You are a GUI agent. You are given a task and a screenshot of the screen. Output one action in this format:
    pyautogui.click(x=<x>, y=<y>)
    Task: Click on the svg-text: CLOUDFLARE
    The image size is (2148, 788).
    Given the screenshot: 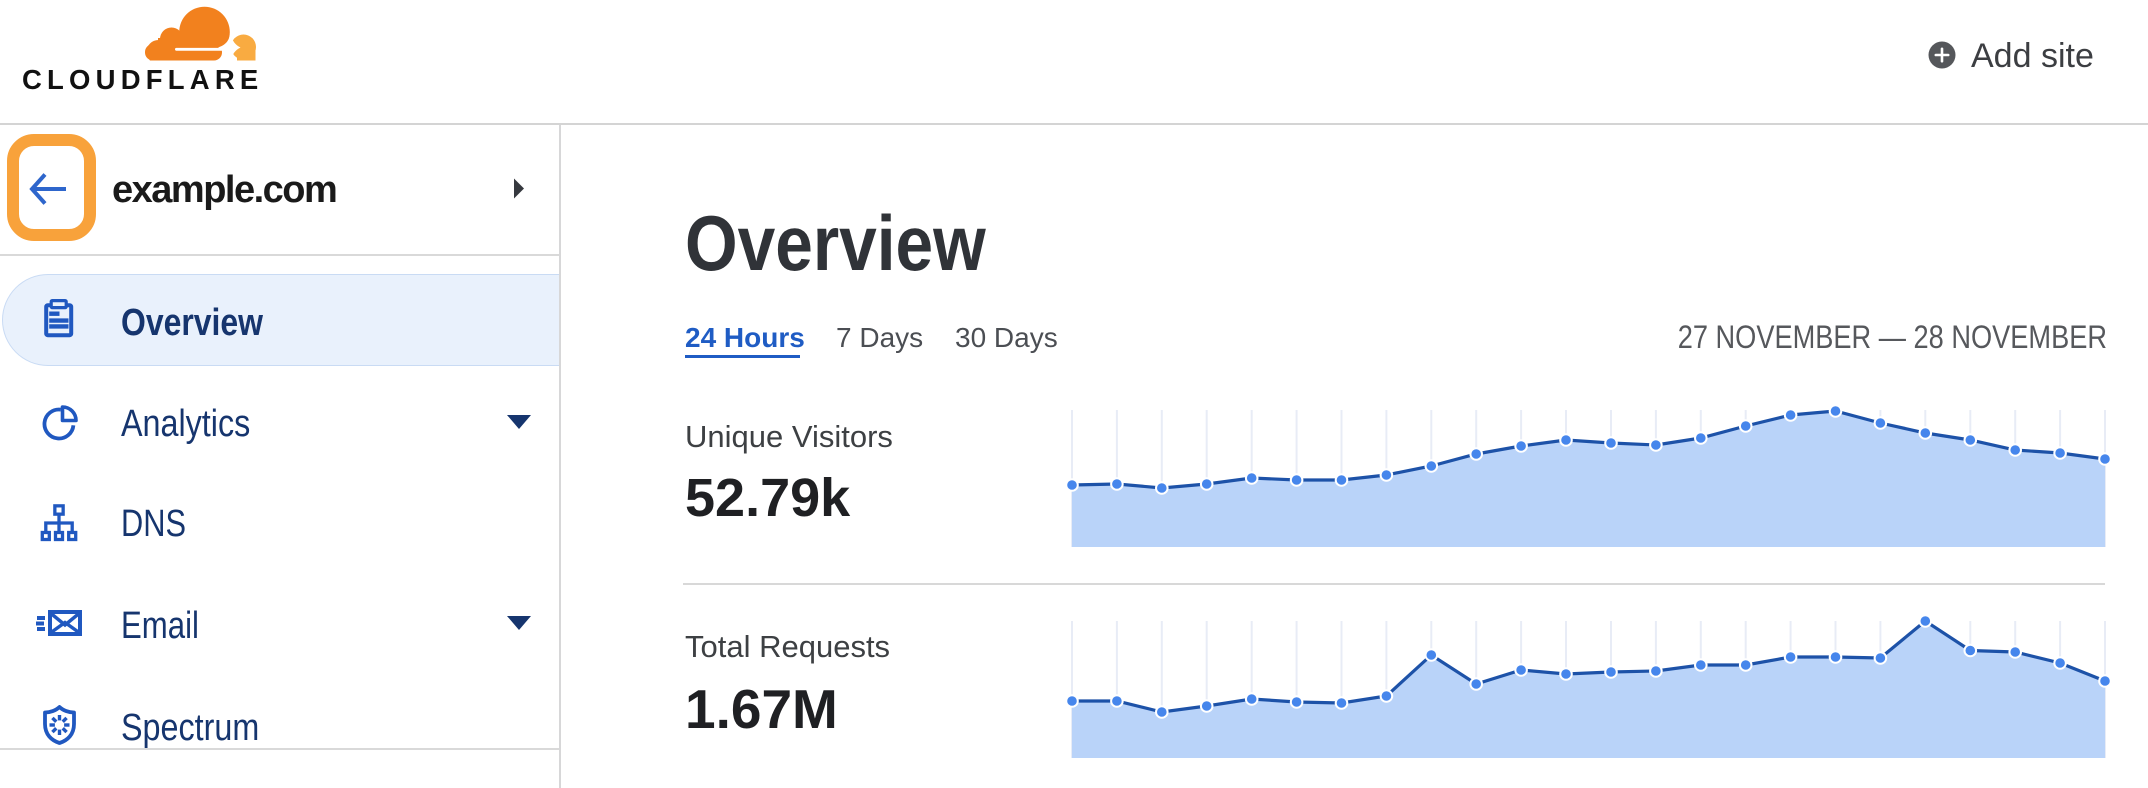 What is the action you would take?
    pyautogui.click(x=142, y=79)
    